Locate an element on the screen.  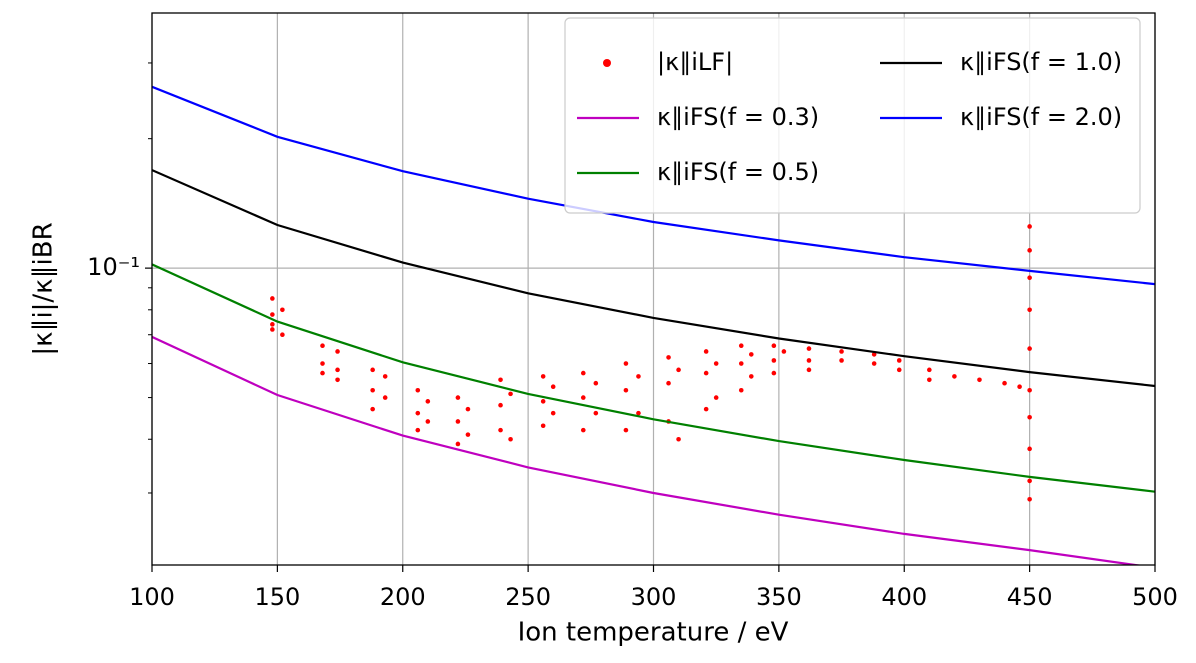
x-tick-label: 250 is located at coordinates (528, 597).